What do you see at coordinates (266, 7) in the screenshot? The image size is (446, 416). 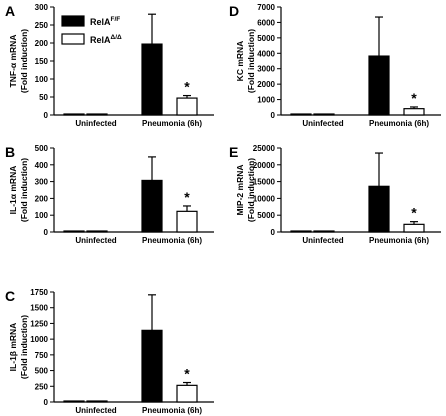 I see `y-tick-label: 7000` at bounding box center [266, 7].